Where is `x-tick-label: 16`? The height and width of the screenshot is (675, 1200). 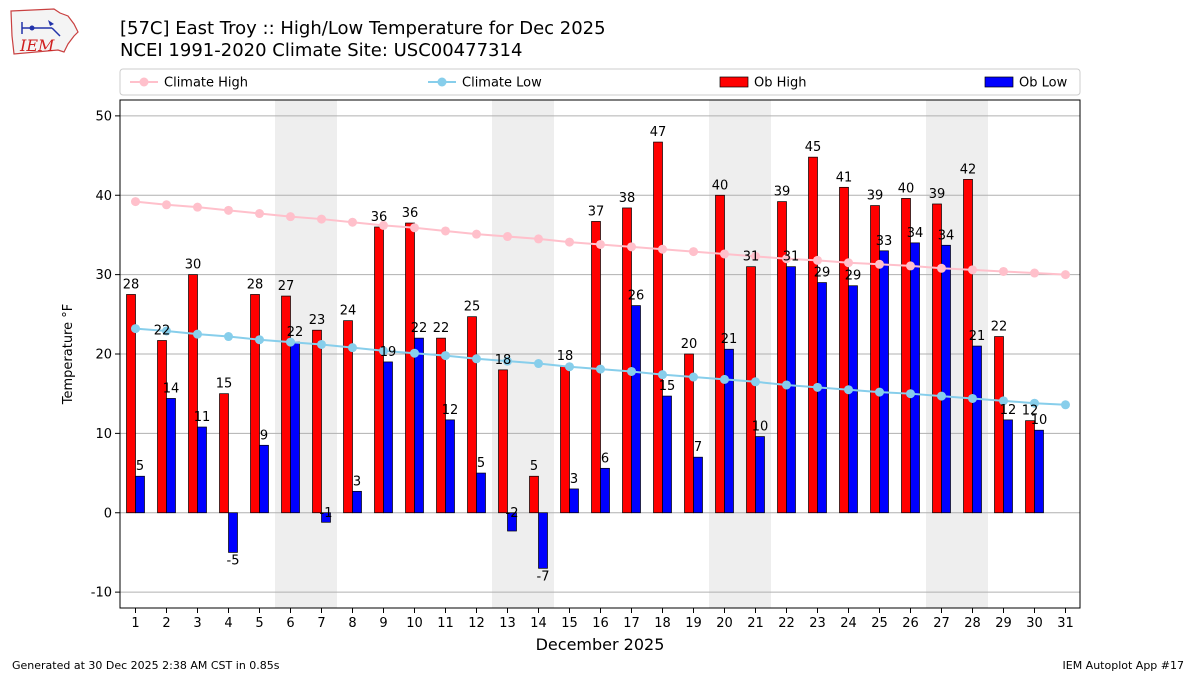 x-tick-label: 16 is located at coordinates (600, 623).